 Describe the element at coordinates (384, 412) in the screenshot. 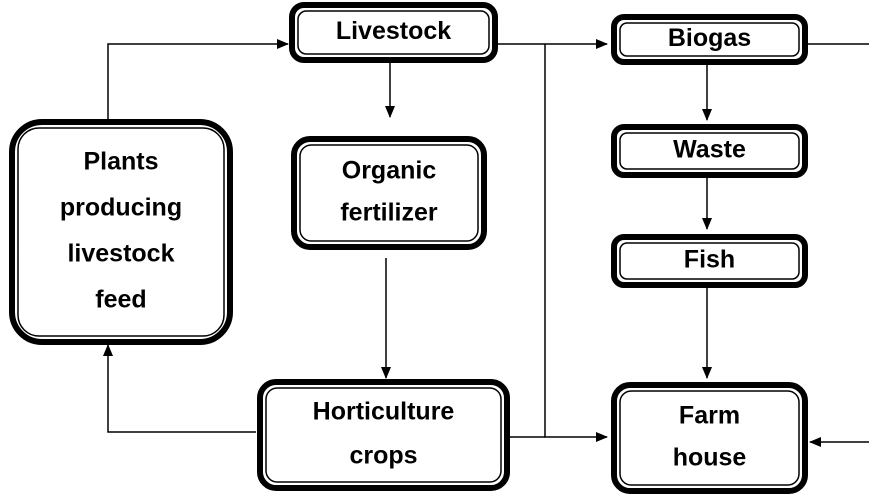

I see `node-label: Horticulture` at that location.